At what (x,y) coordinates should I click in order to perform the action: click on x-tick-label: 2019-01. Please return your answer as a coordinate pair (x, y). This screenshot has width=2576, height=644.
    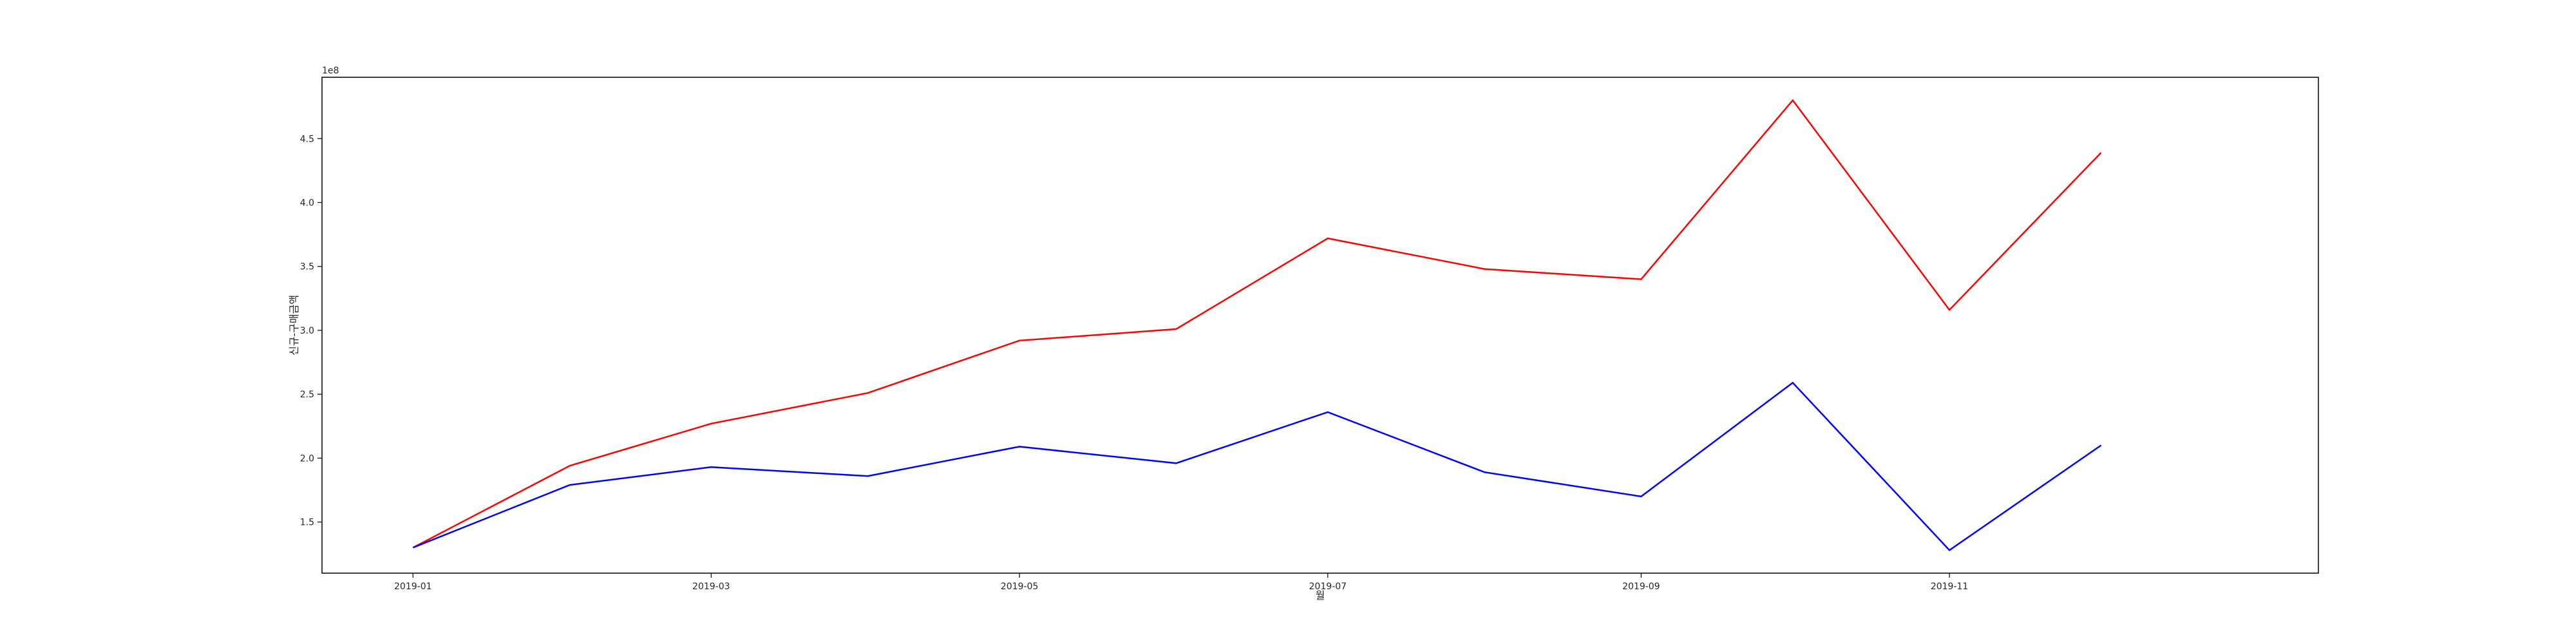
    Looking at the image, I should click on (413, 587).